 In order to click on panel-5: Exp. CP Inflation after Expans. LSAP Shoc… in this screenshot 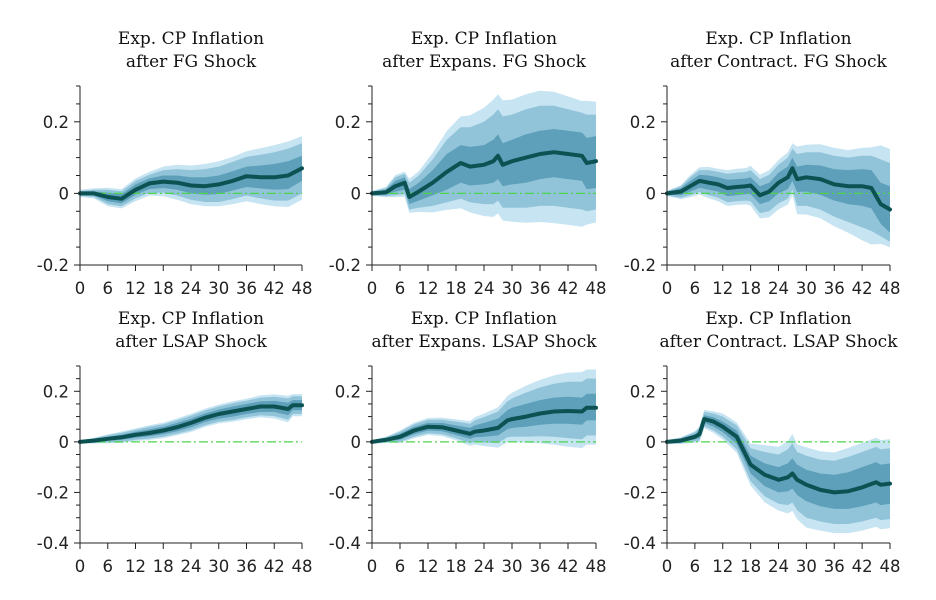, I will do `click(468, 442)`.